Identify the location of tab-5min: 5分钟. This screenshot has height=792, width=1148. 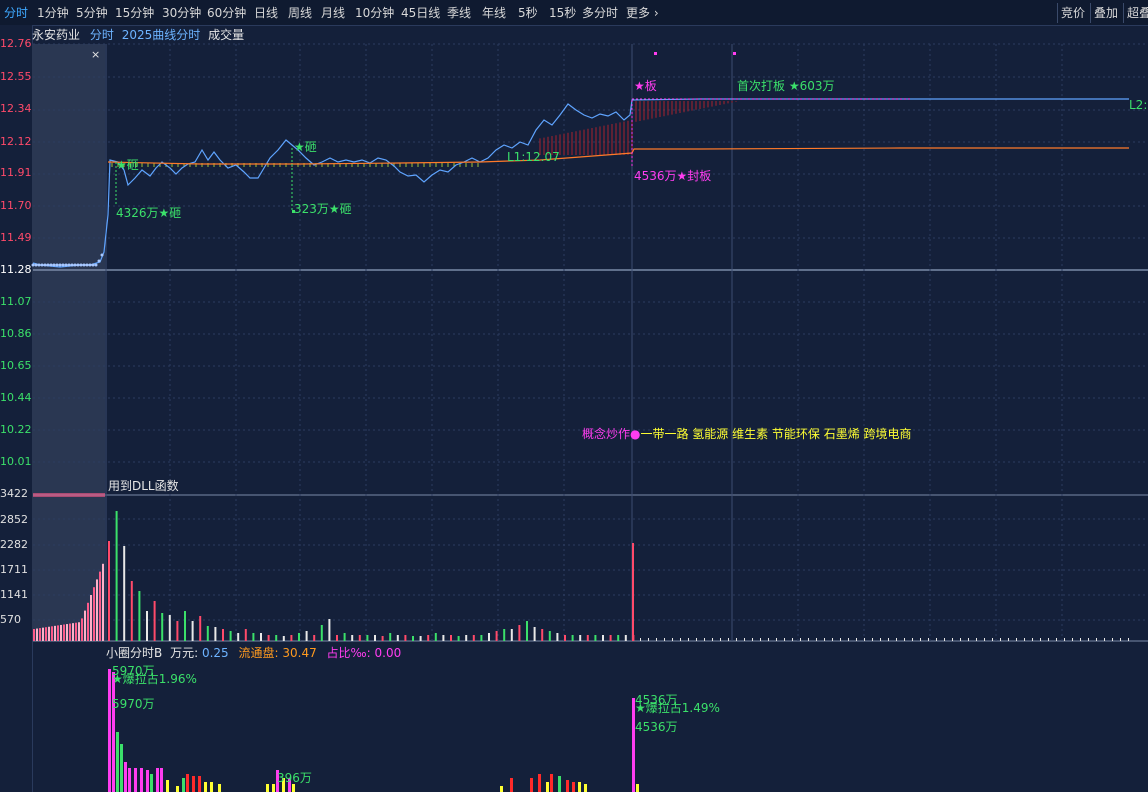
(92, 13).